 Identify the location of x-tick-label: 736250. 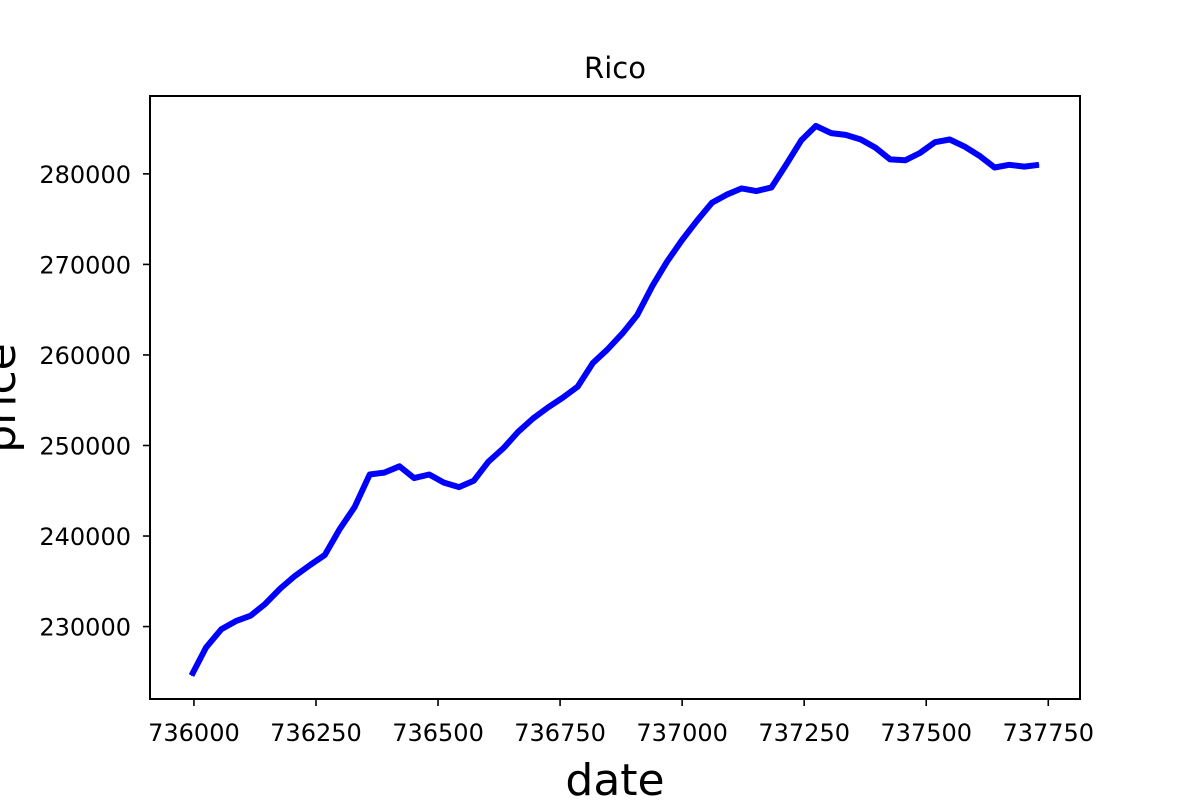
(316, 733).